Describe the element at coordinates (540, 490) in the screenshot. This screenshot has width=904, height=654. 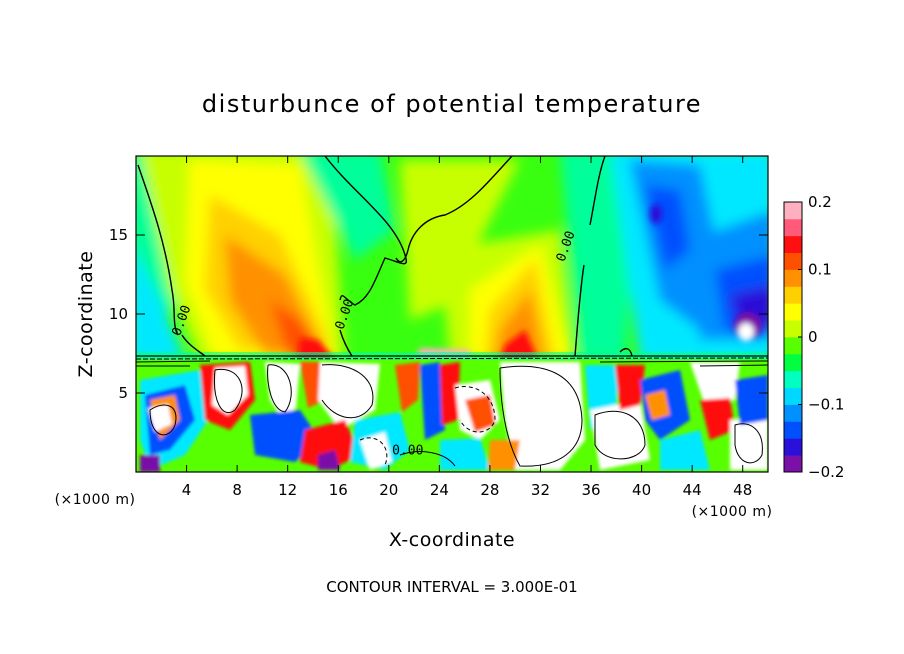
I see `x-tick-label: 32` at that location.